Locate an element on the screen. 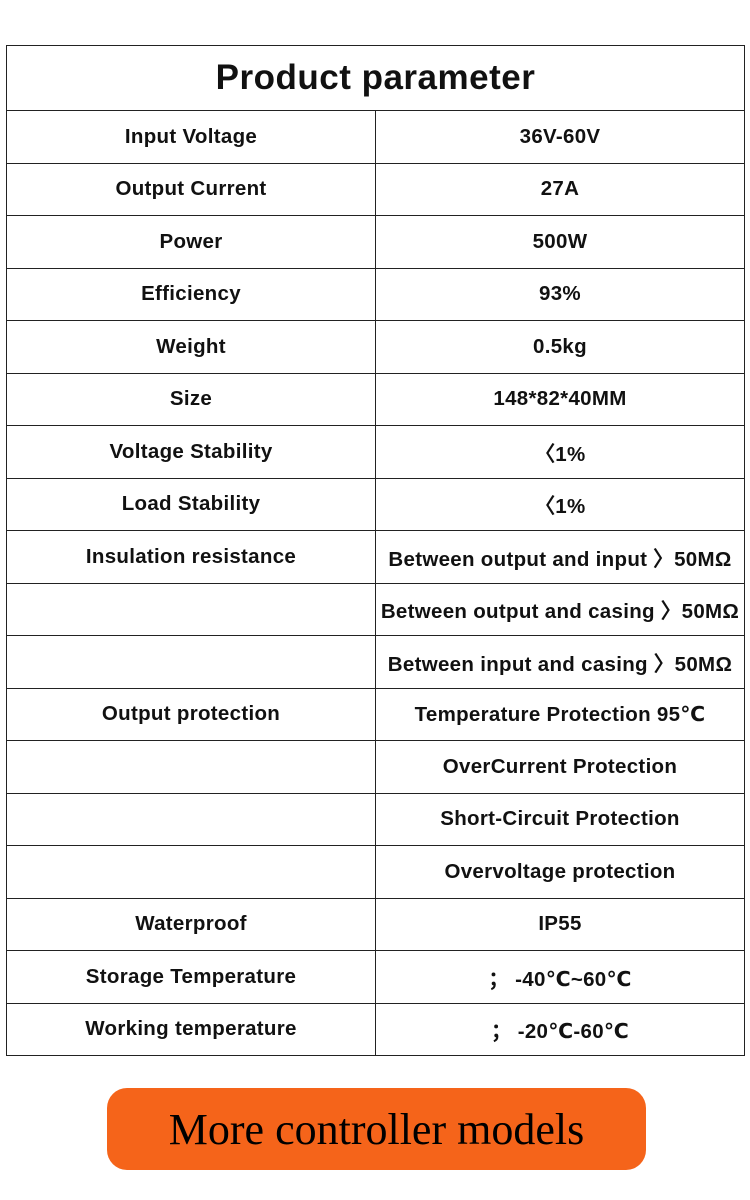 Image resolution: width=750 pixels, height=1200 pixels. parameter-value: OverCurrent Protection is located at coordinates (560, 767).